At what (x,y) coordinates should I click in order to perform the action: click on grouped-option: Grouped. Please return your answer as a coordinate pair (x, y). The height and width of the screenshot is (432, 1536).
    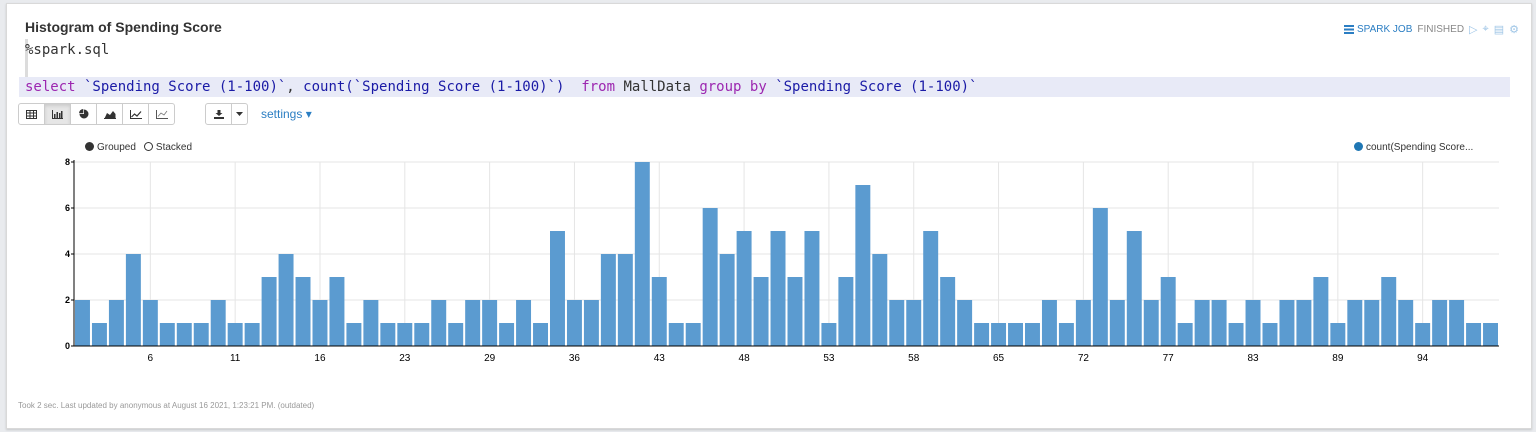
    Looking at the image, I should click on (110, 147).